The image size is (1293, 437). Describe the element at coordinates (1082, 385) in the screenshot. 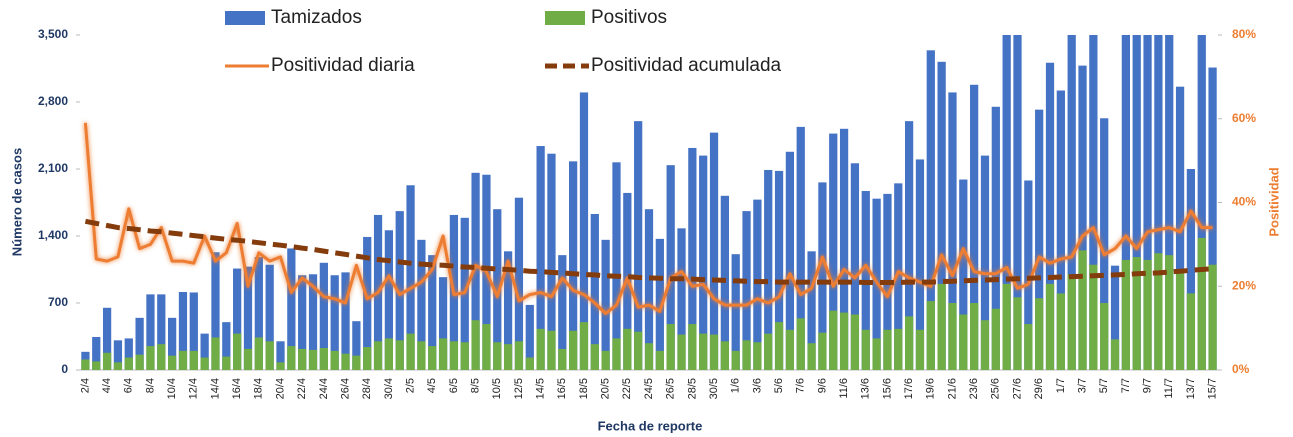

I see `x-tick-label: 3/7` at that location.